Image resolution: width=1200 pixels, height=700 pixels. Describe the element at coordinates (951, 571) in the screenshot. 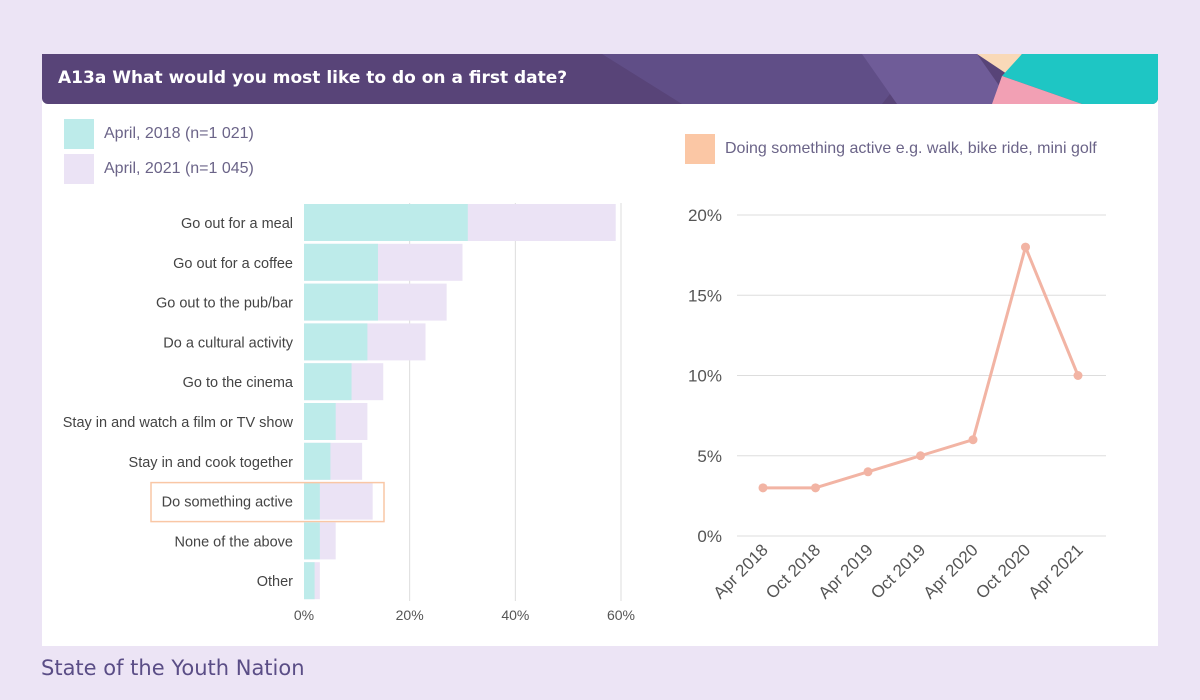

I see `line-x-tick-label: Apr 2020` at that location.